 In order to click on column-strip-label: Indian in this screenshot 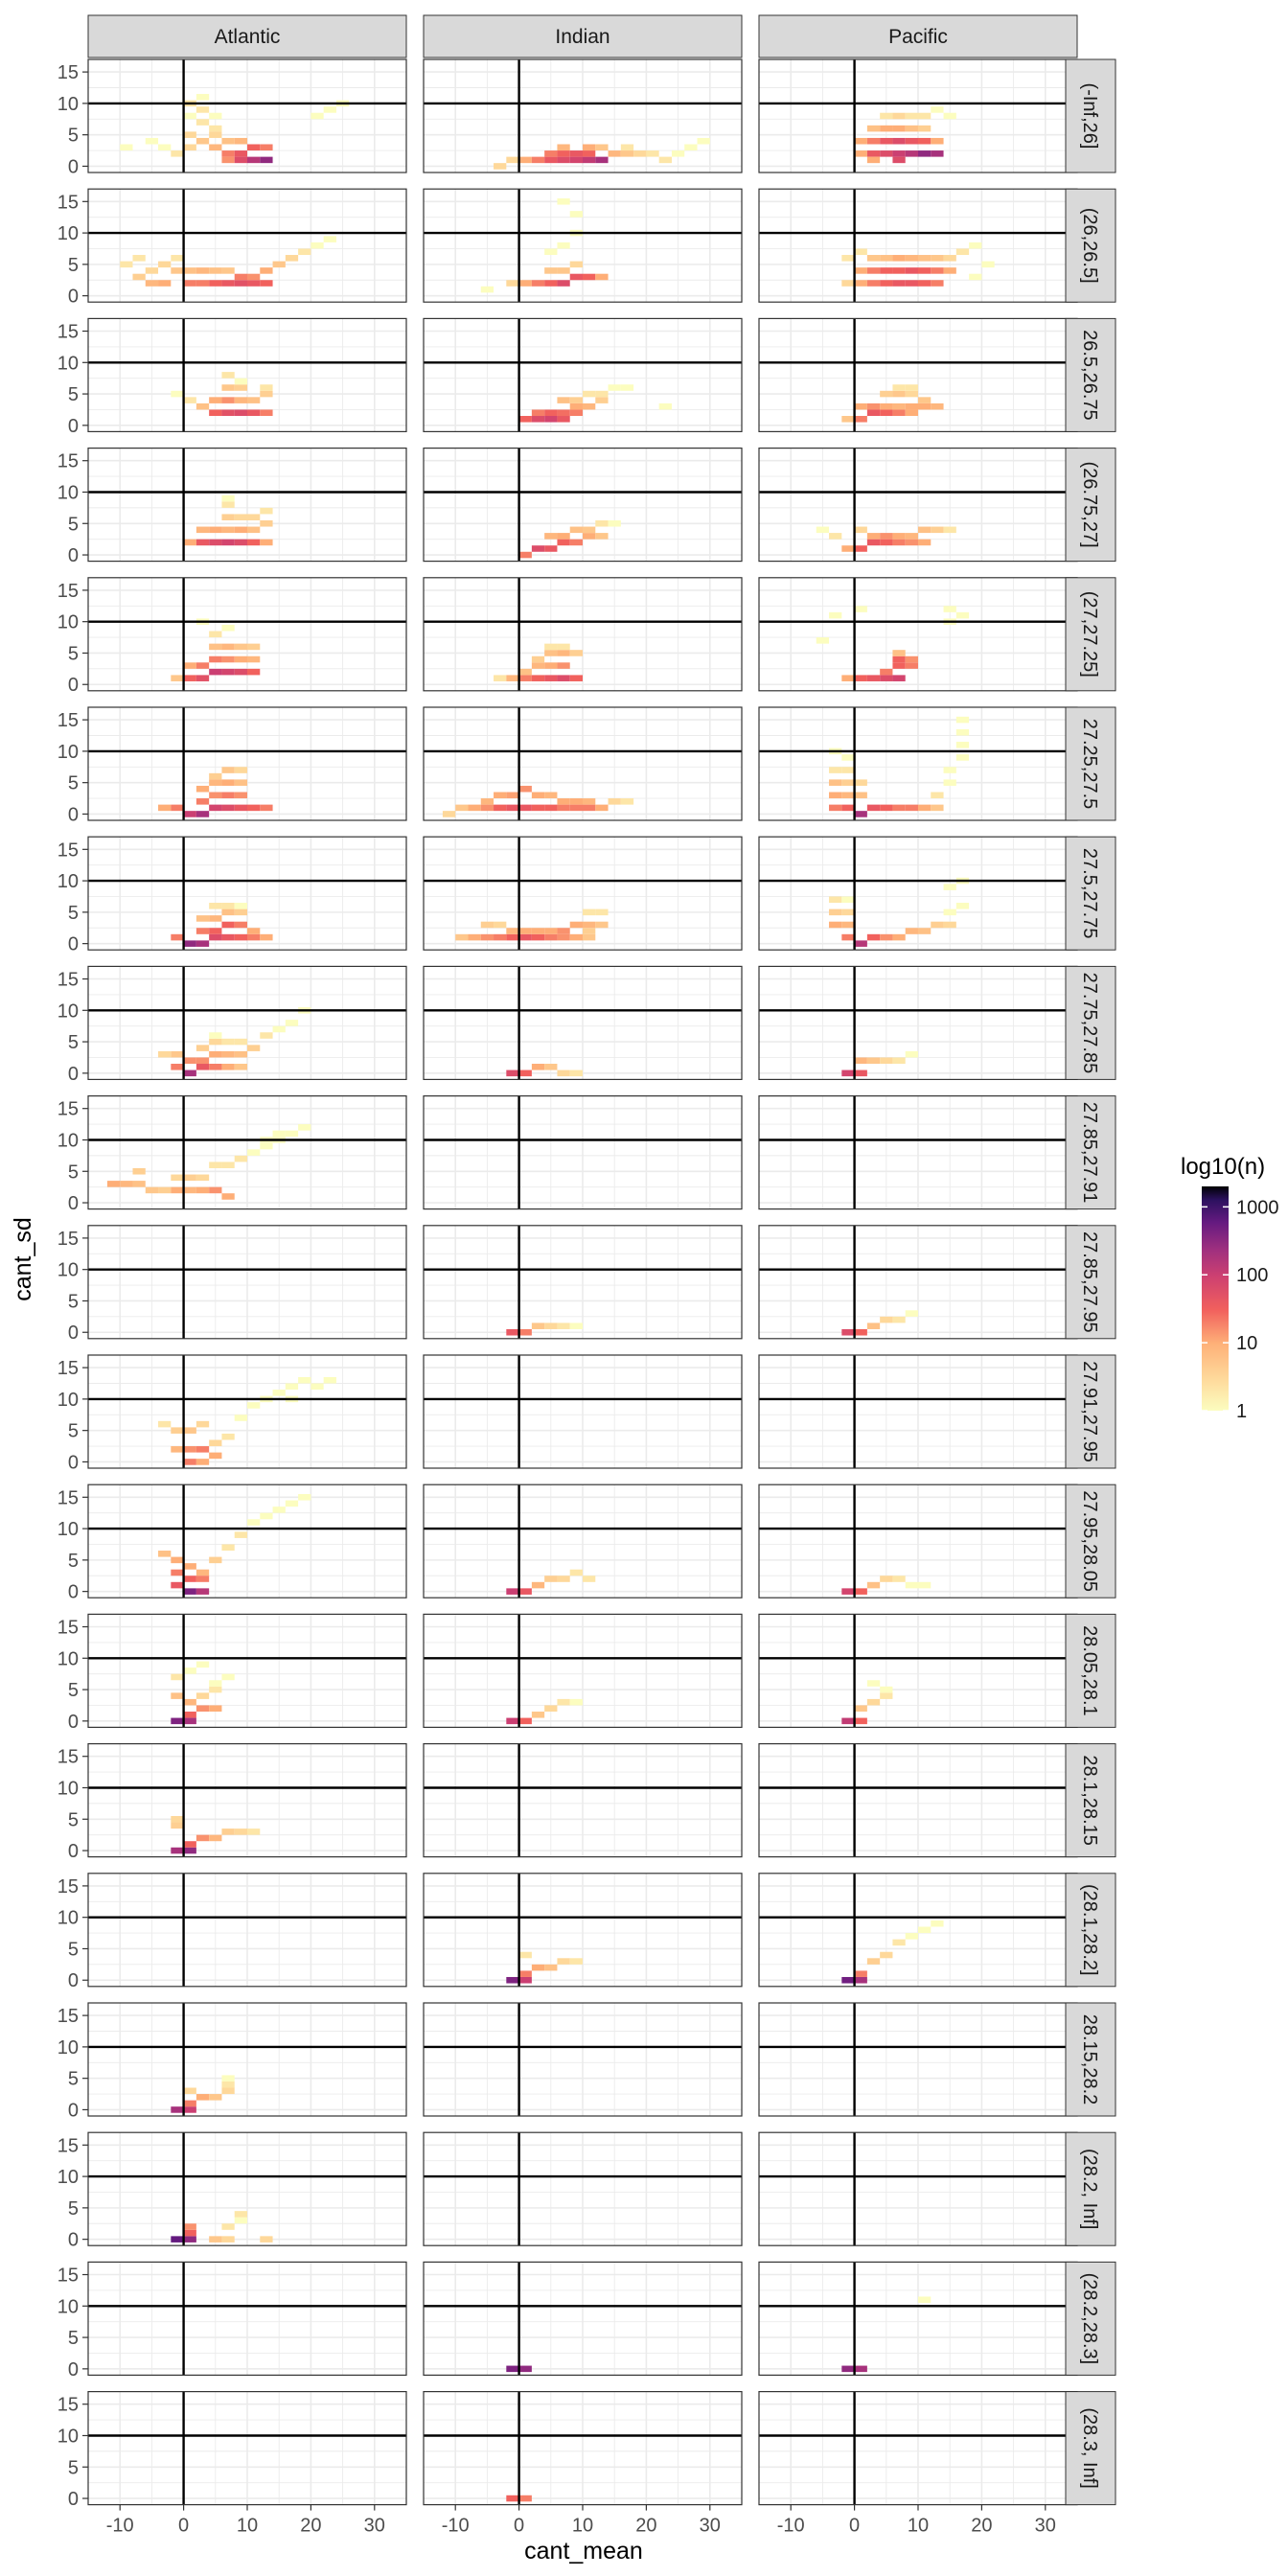, I will do `click(582, 37)`.